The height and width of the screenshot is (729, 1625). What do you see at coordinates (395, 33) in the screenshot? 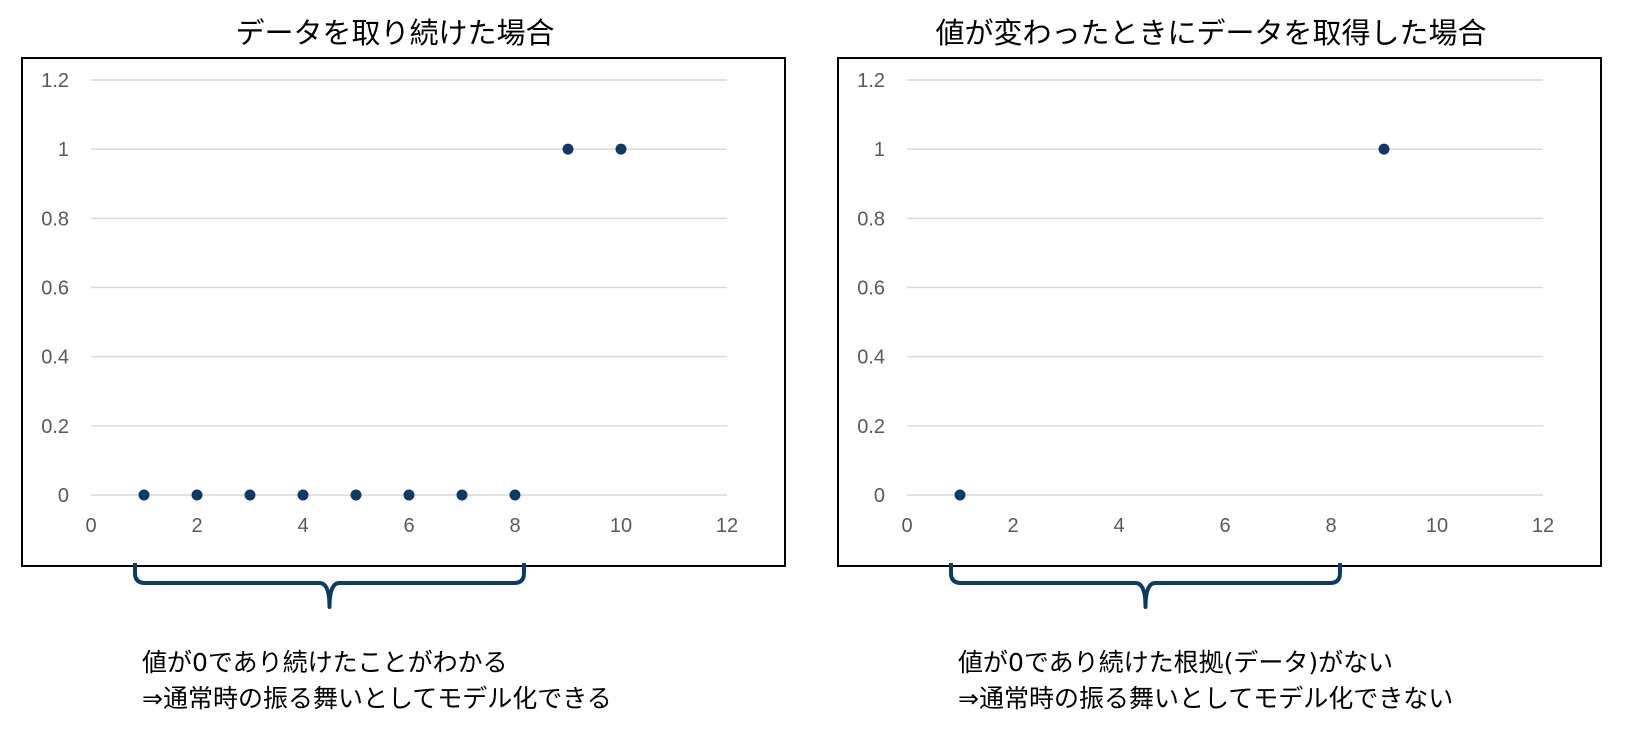
I see `chart-title: データを取り続けた場合` at bounding box center [395, 33].